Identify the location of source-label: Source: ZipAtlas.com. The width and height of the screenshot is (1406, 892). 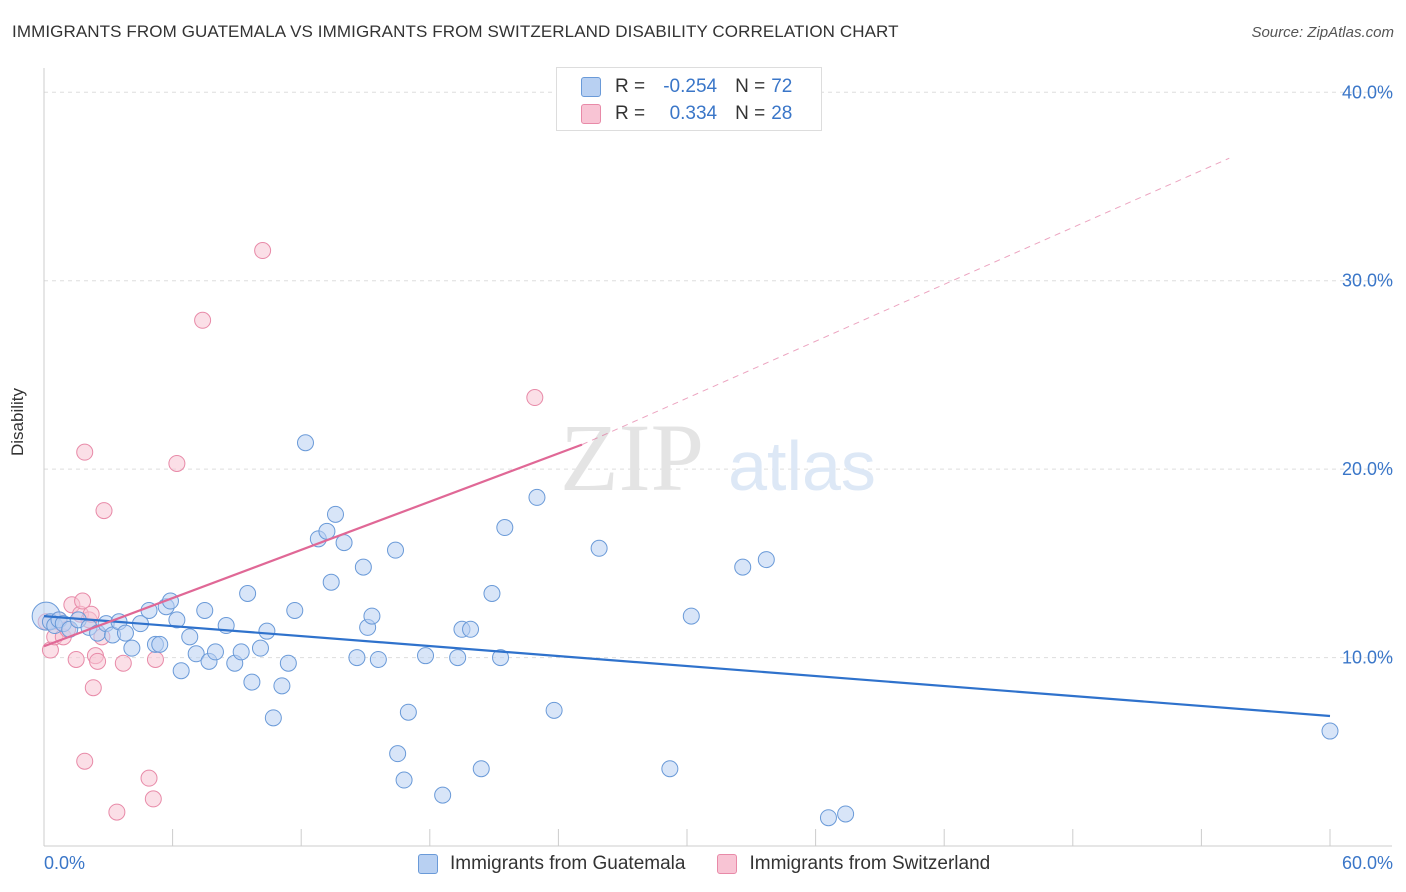
(1322, 32).